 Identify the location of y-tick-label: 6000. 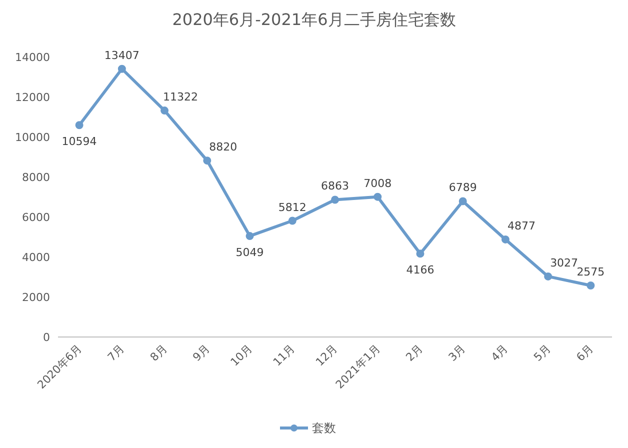
(36, 217).